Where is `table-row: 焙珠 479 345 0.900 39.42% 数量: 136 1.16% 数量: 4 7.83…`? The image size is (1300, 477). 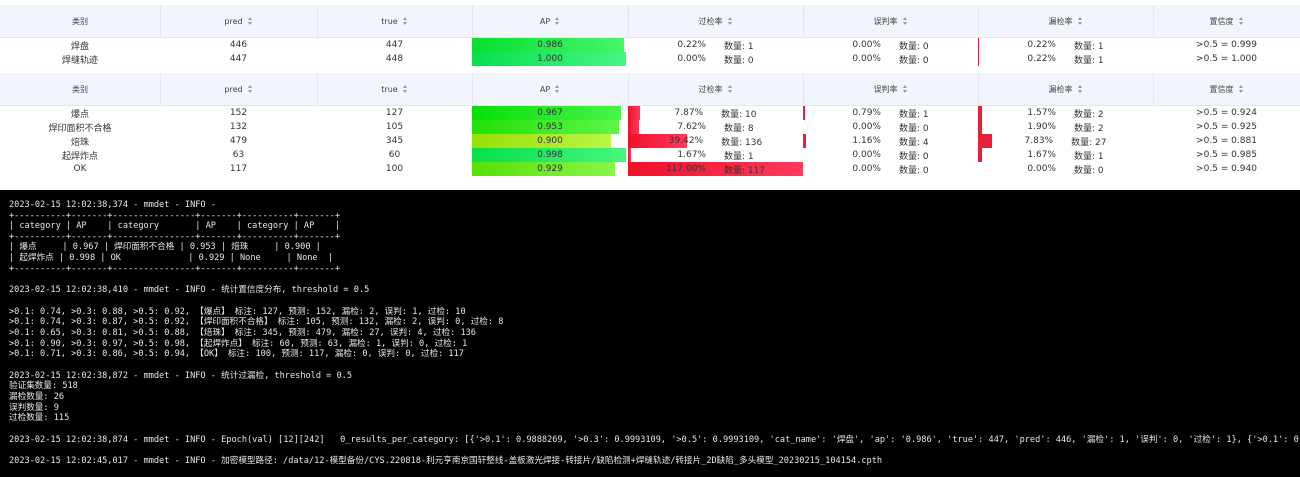 table-row: 焙珠 479 345 0.900 39.42% 数量: 136 1.16% 数量: 4 7.83… is located at coordinates (650, 141).